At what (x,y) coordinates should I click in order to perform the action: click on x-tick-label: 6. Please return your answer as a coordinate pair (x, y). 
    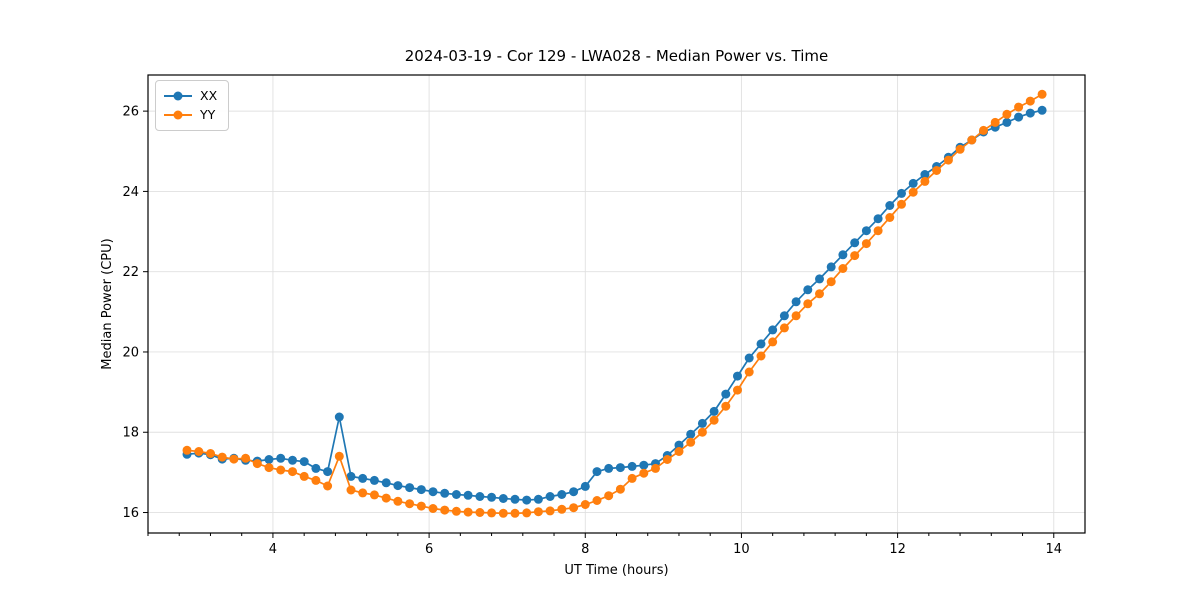
    Looking at the image, I should click on (429, 549).